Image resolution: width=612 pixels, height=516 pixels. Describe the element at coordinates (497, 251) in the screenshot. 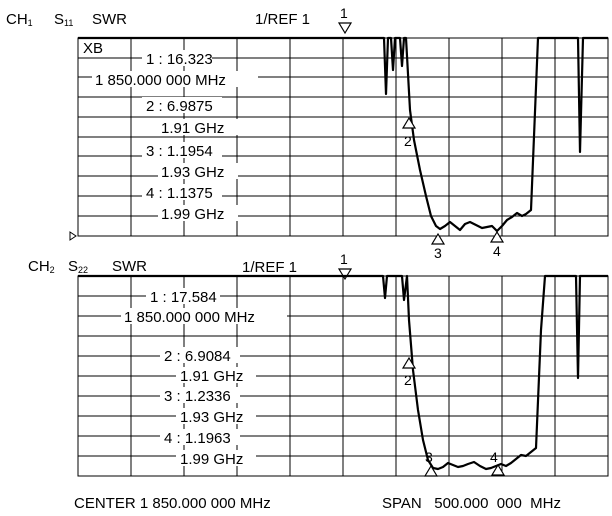

I see `ch1-marker4-tag: 4` at that location.